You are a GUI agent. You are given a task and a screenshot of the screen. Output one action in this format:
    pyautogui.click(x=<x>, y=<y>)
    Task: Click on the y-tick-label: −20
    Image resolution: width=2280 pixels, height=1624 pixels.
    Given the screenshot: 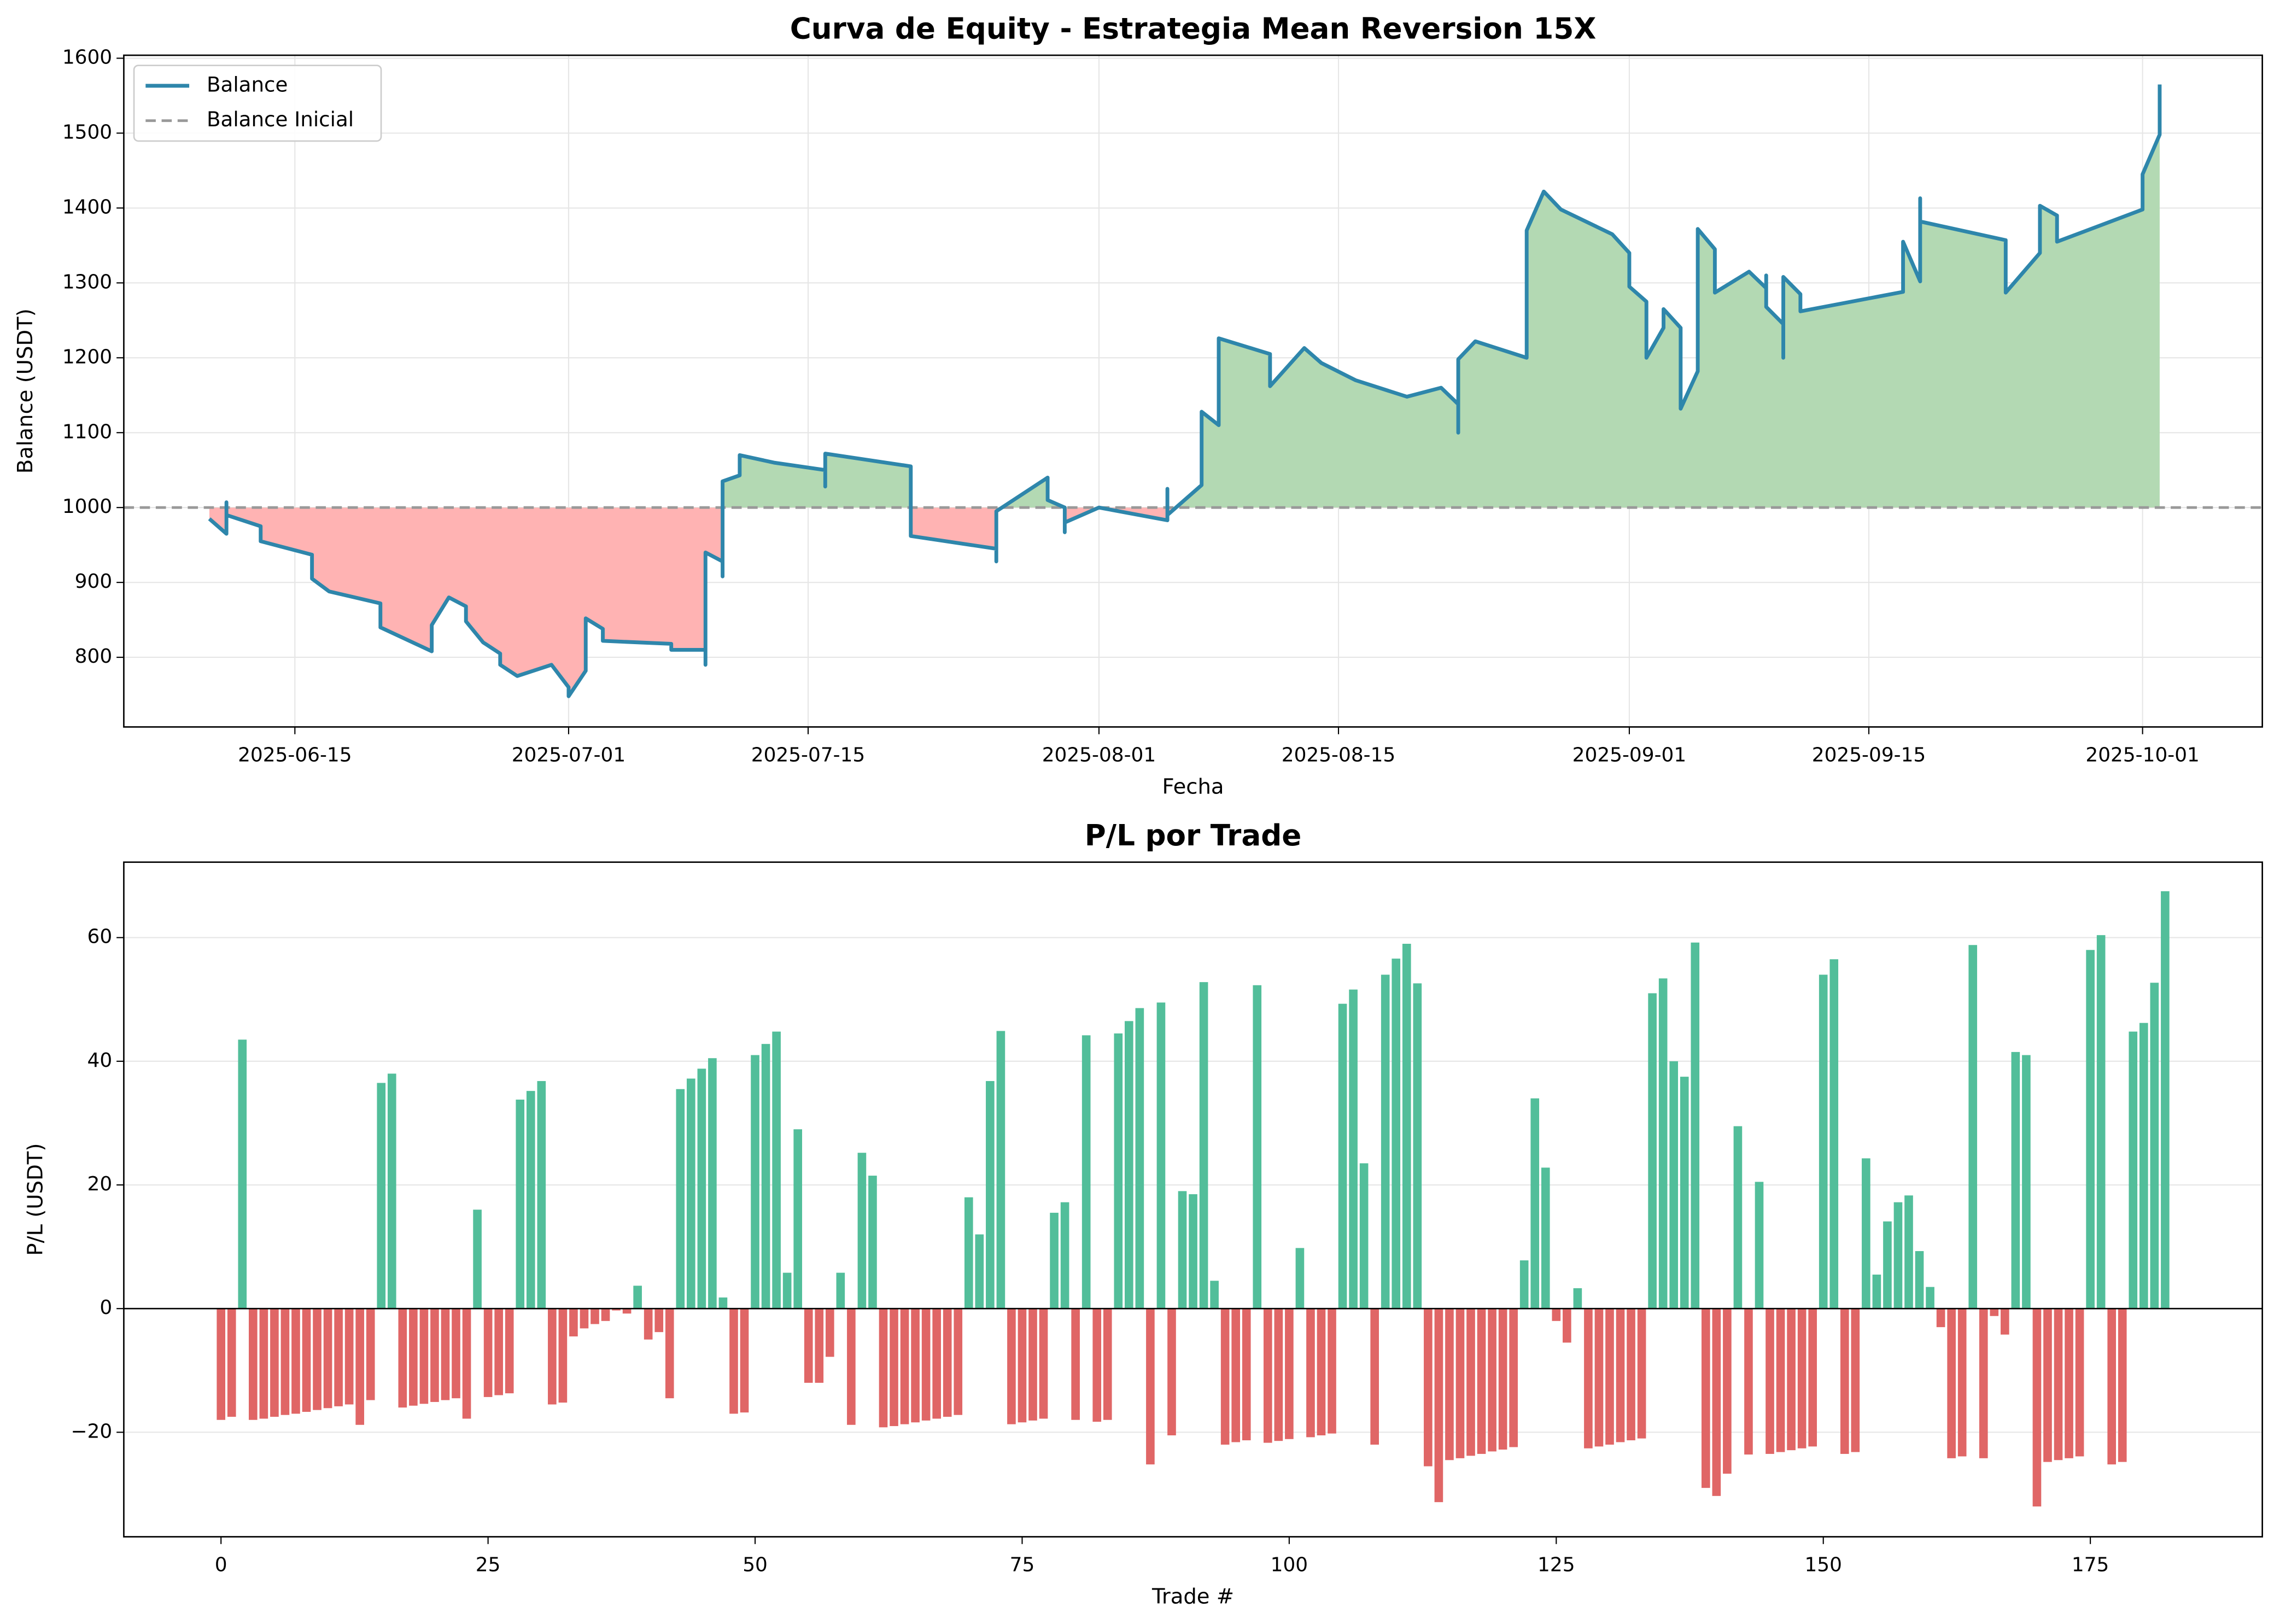 What is the action you would take?
    pyautogui.click(x=92, y=1431)
    